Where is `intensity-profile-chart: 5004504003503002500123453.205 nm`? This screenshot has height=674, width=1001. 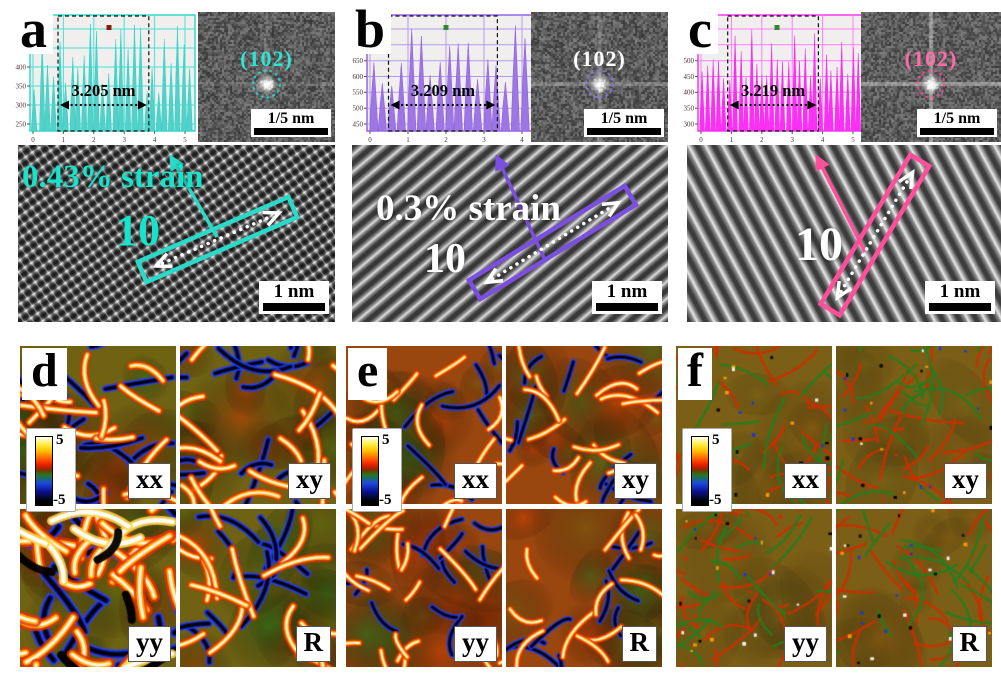 intensity-profile-chart: 5004504003503002500123453.205 nm is located at coordinates (106, 79).